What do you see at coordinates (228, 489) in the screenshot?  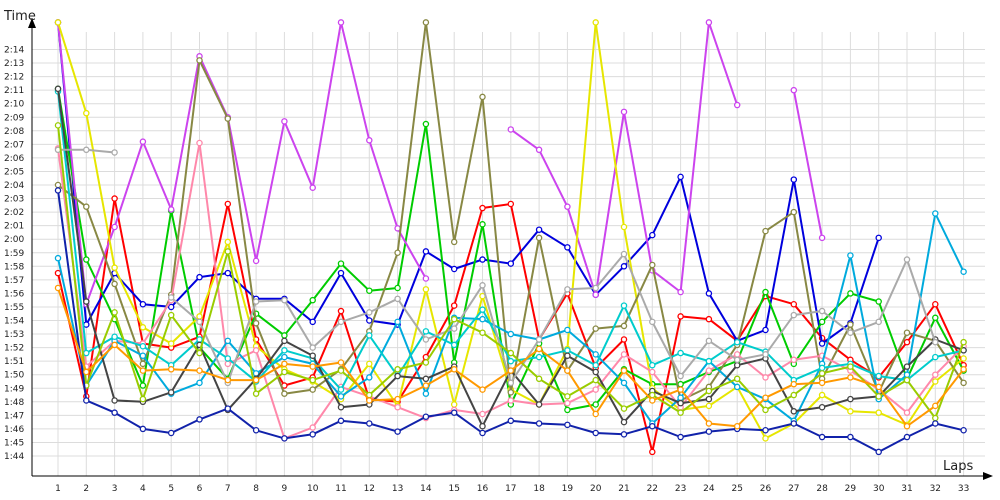 I see `x-tick-label: 7` at bounding box center [228, 489].